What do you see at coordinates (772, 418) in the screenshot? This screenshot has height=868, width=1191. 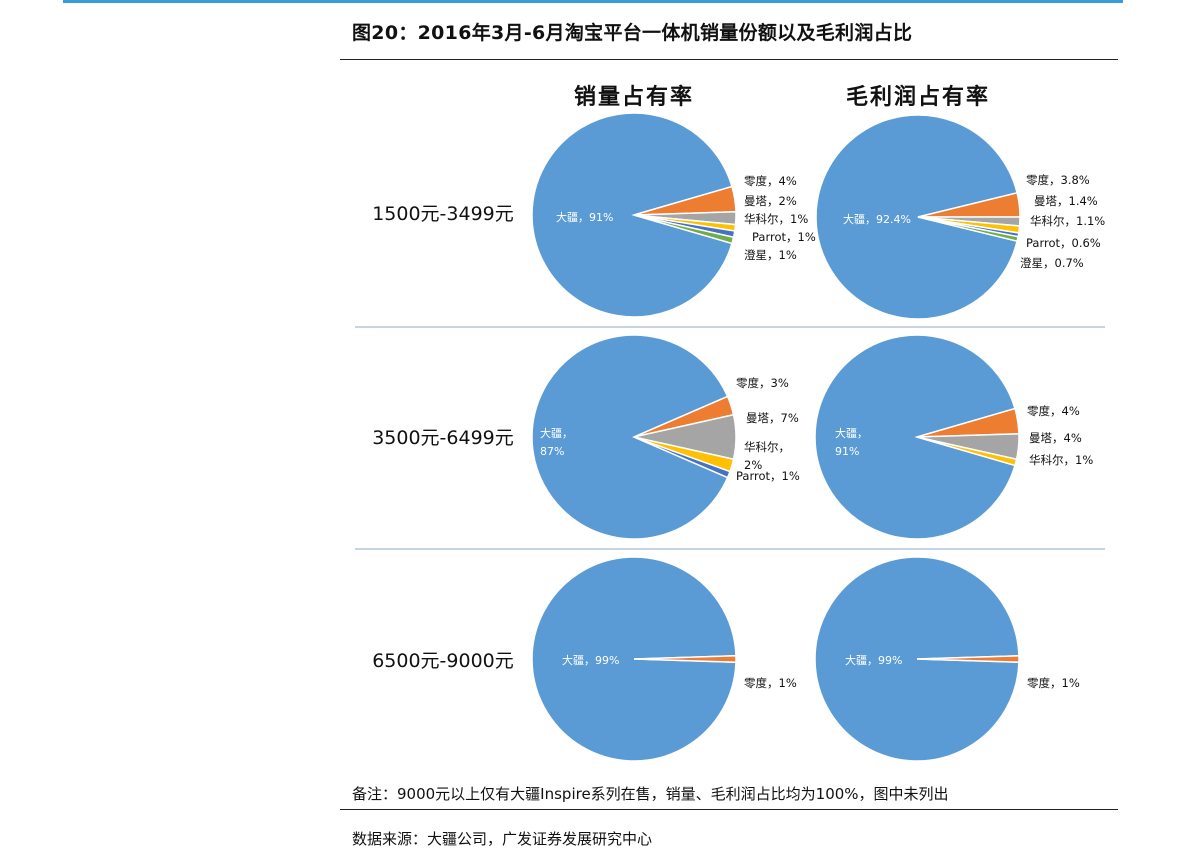 I see `slice-label: 曼塔，7%` at bounding box center [772, 418].